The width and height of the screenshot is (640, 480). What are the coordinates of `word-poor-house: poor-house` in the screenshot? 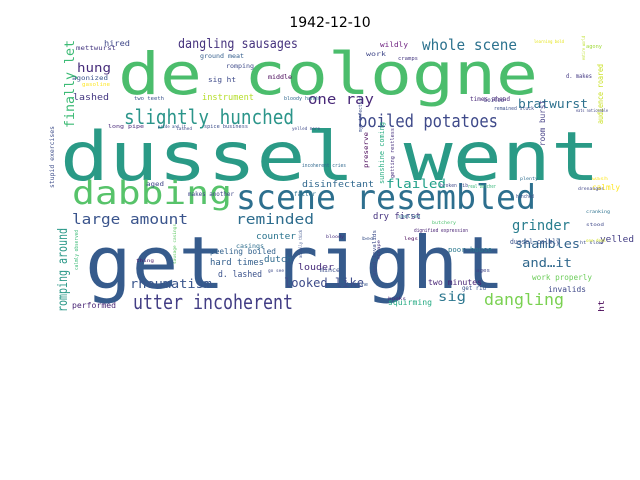 It's located at (470, 250).